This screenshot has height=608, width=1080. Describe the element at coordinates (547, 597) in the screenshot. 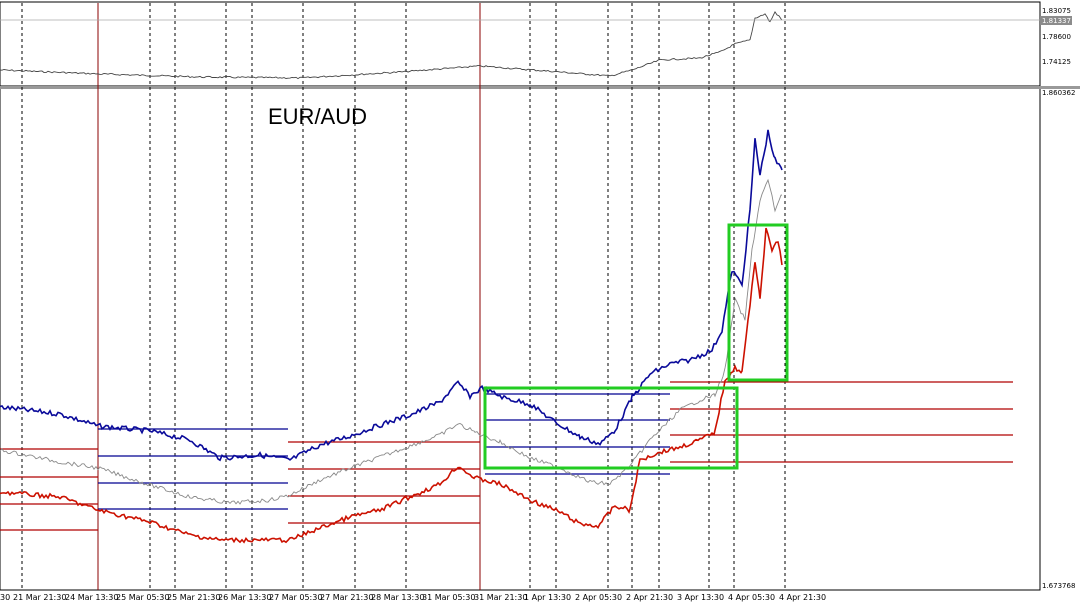

I see `x-tick-label: 1 Apr 13:30` at that location.